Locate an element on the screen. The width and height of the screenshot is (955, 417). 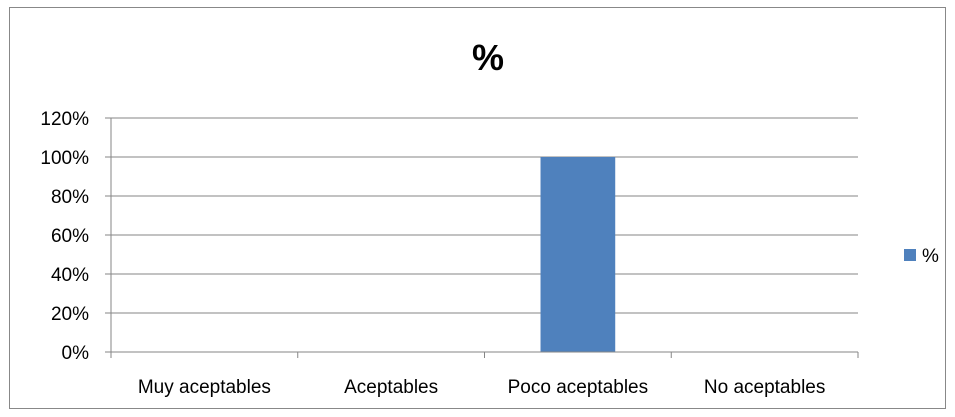
bars-layer is located at coordinates (578, 254).